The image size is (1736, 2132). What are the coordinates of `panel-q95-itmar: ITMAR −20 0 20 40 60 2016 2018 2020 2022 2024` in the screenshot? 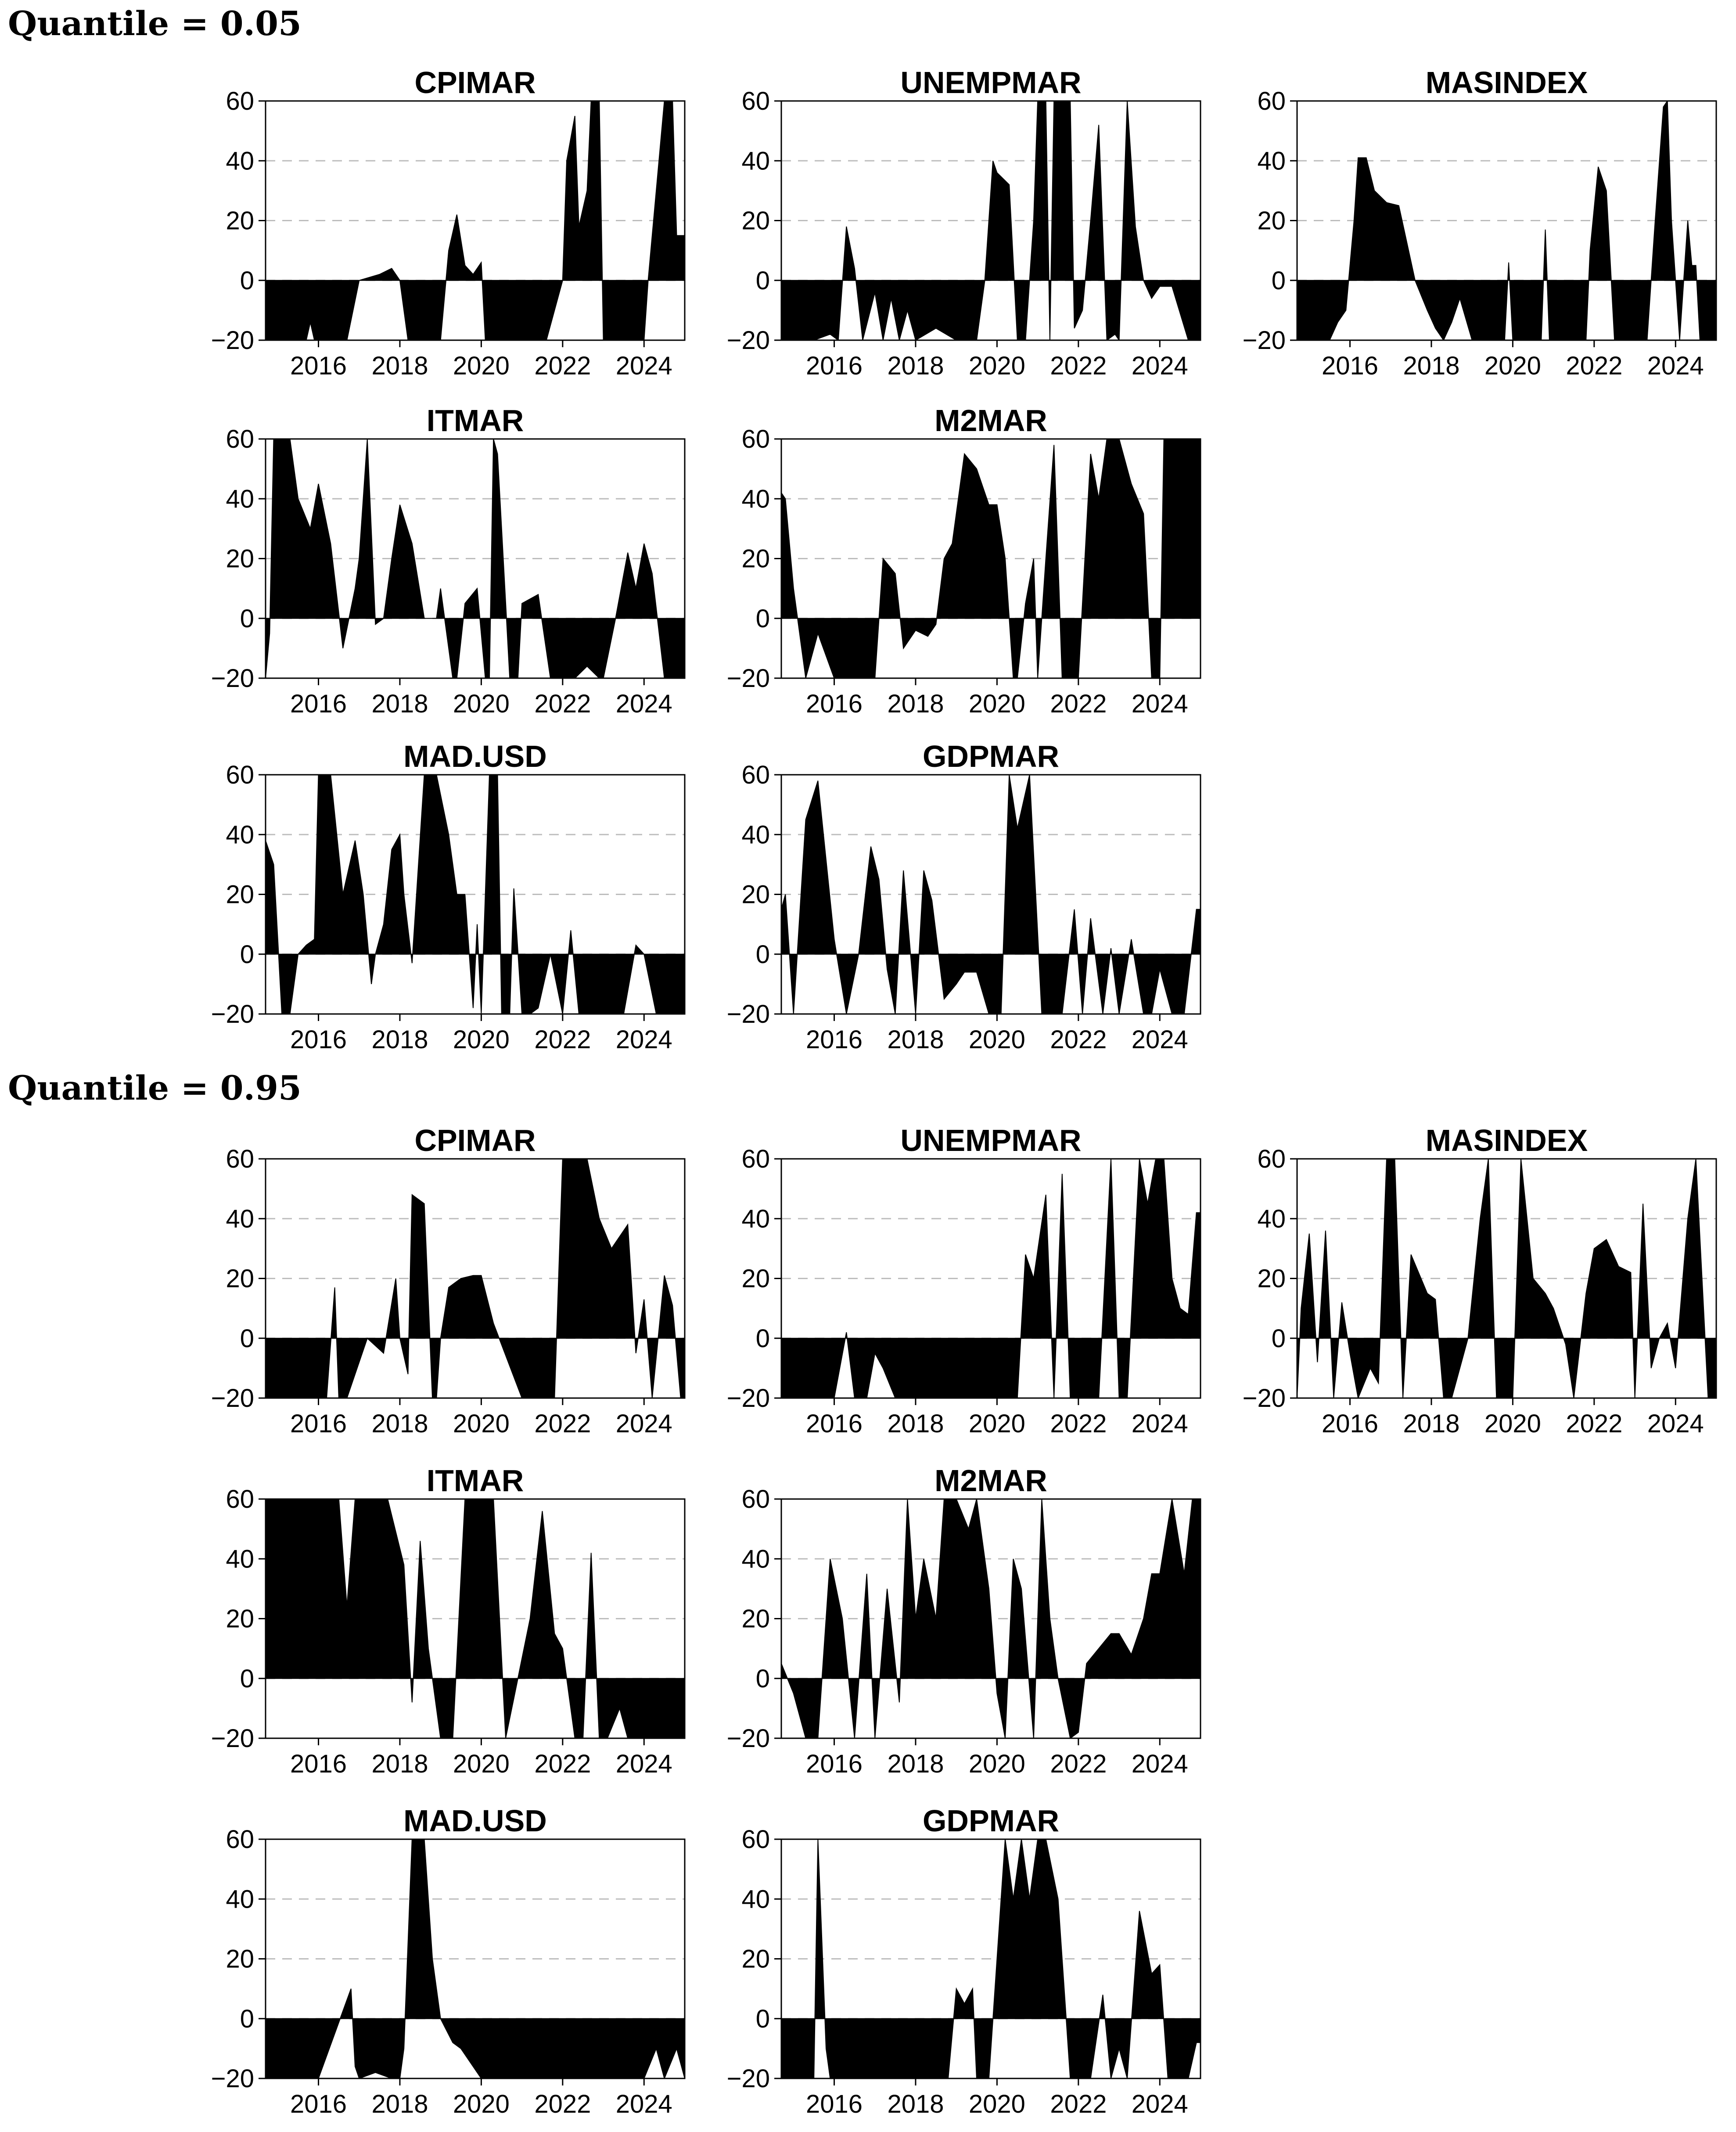 It's located at (448, 1620).